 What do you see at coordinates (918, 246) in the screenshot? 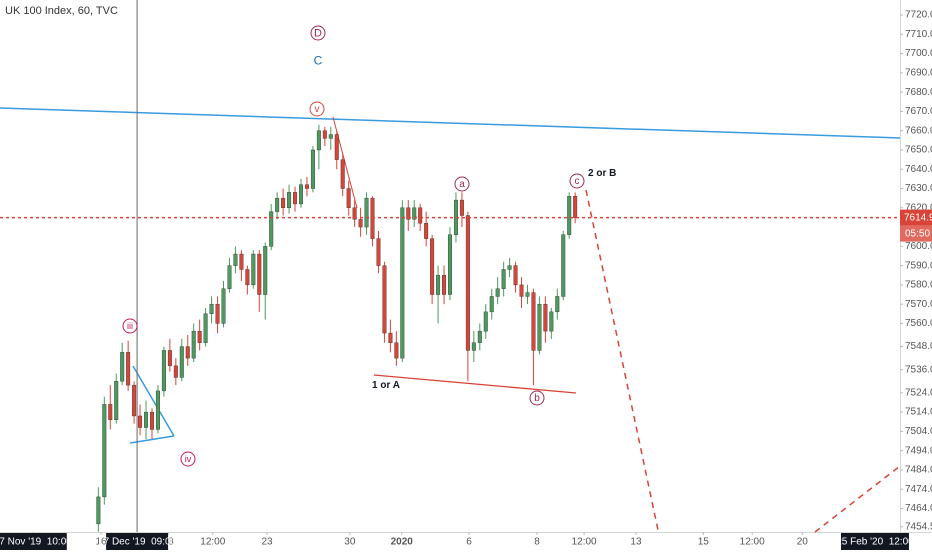
I see `y-tick-label: 7600.0` at bounding box center [918, 246].